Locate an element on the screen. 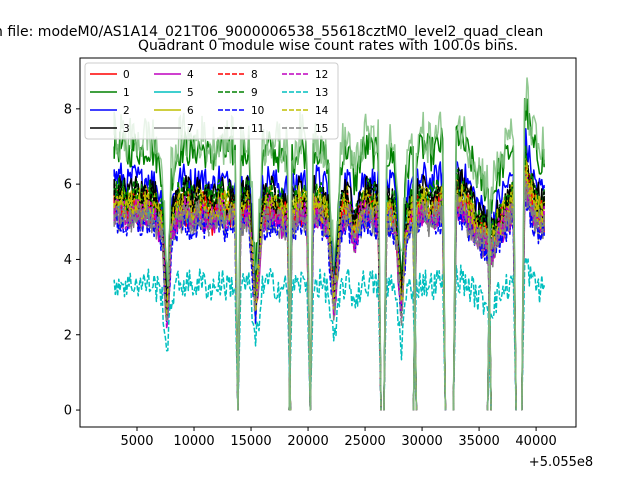  legend-label-14: 14 is located at coordinates (322, 111).